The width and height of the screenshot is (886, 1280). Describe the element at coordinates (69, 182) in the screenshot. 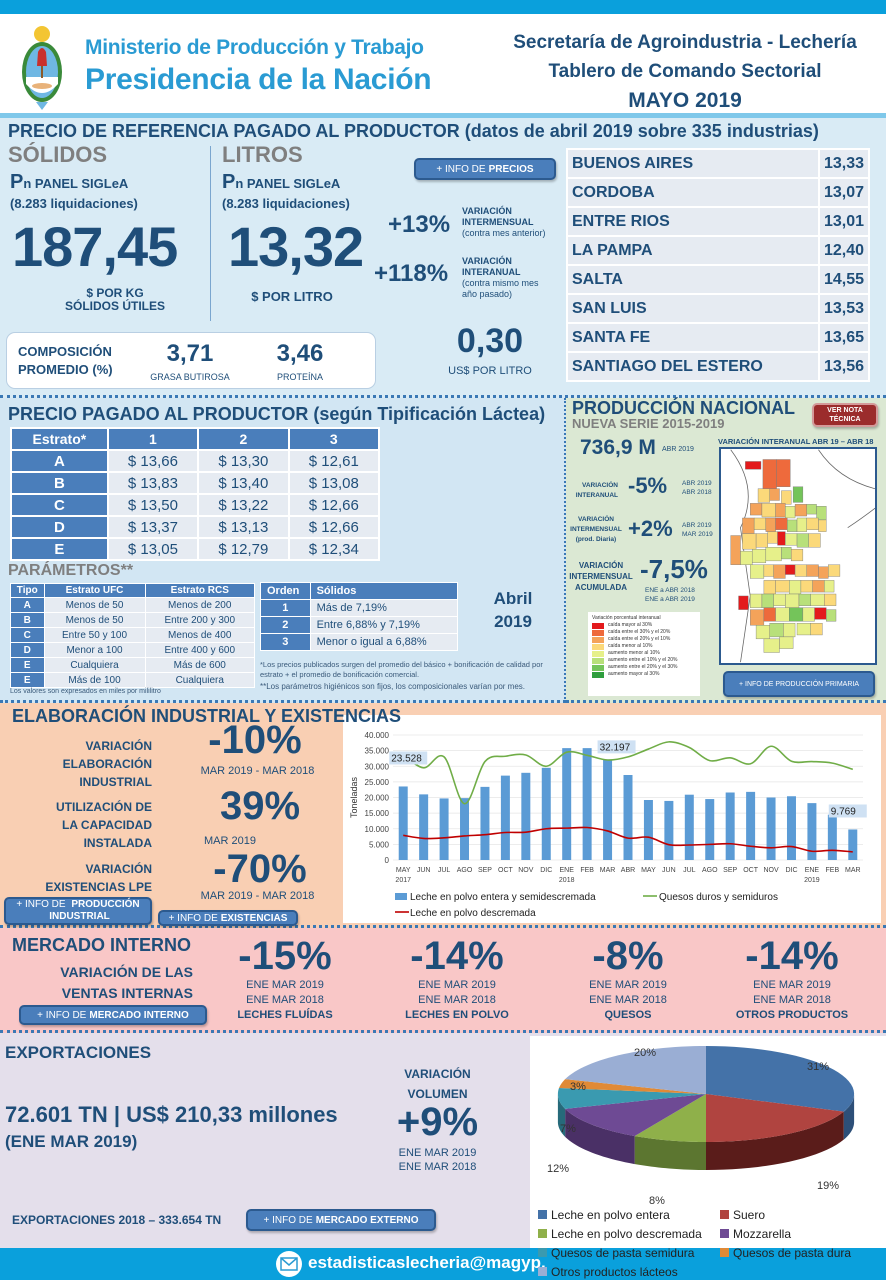

I see `solids-panel-label: Pn PANEL SIGLeA` at that location.